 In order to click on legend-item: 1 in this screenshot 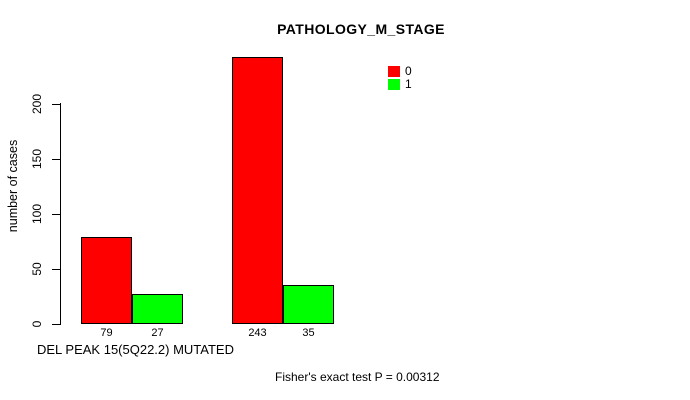, I will do `click(400, 84)`.